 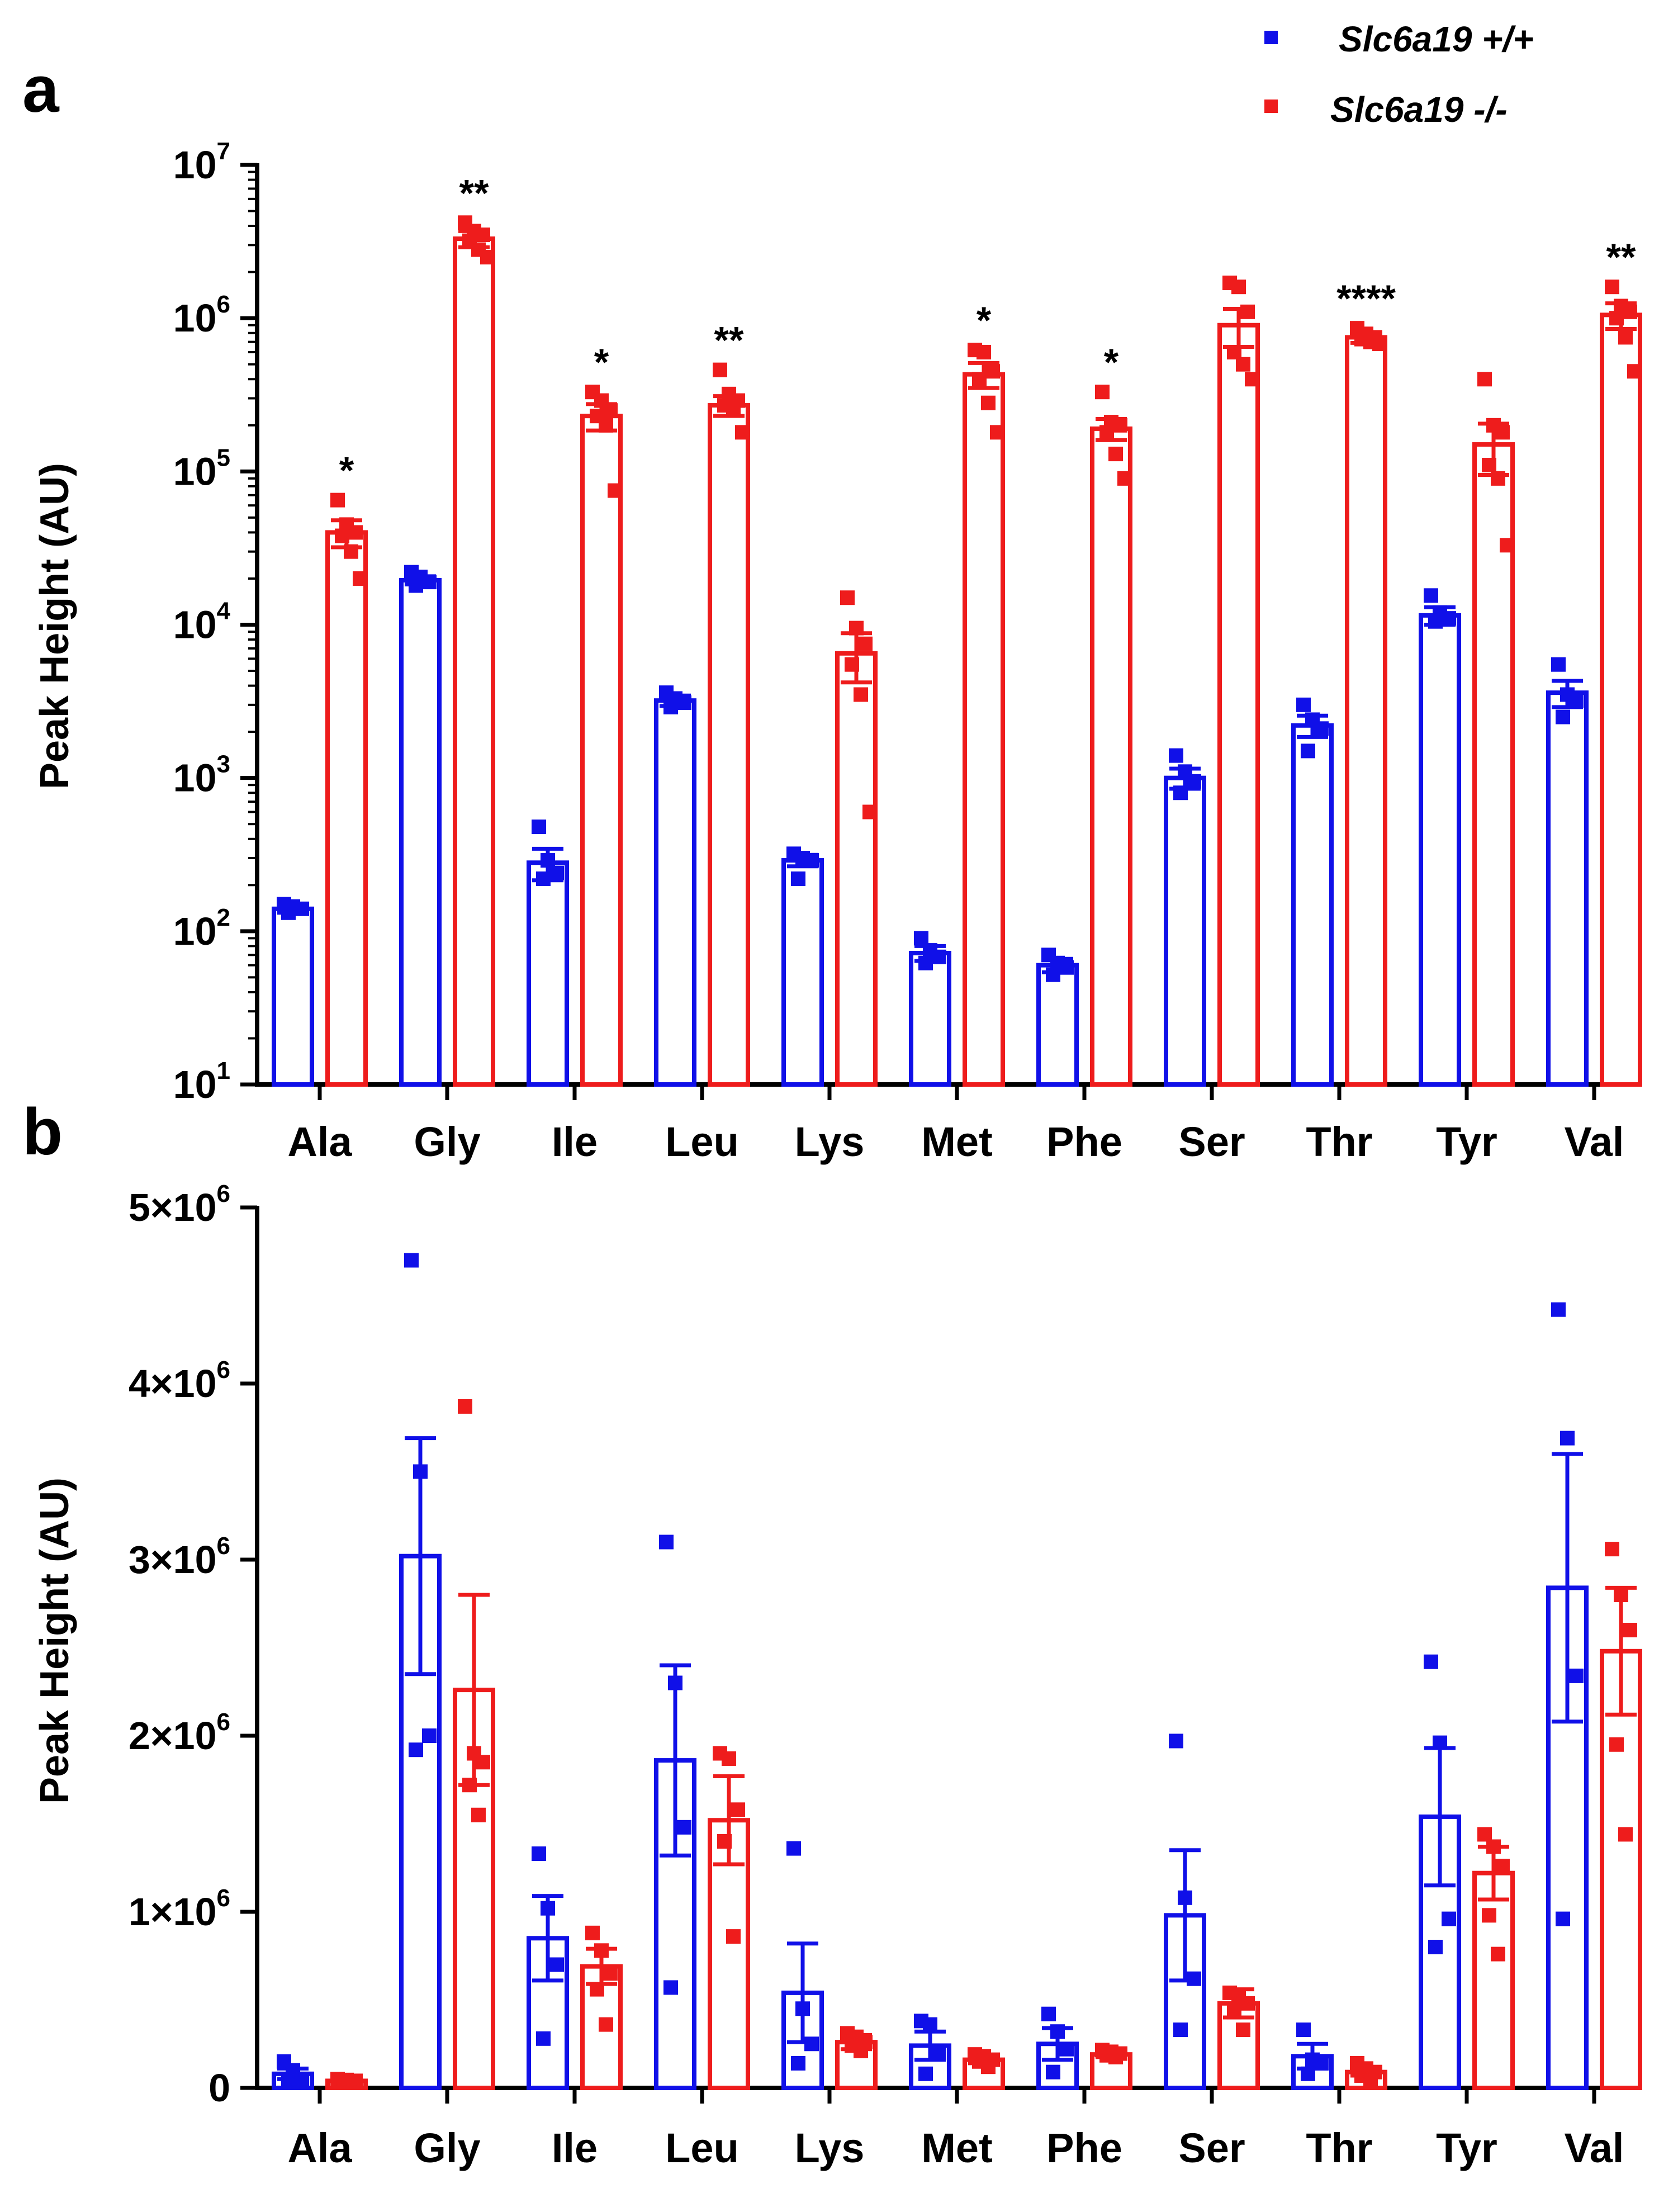 What do you see at coordinates (702, 1142) in the screenshot?
I see `x-tick-label-leu: Leu` at bounding box center [702, 1142].